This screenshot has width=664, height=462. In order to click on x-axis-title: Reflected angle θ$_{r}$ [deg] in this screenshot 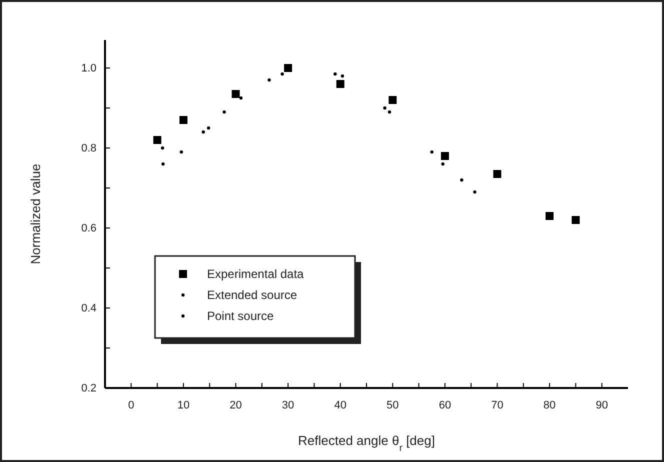, I will do `click(366, 443)`.